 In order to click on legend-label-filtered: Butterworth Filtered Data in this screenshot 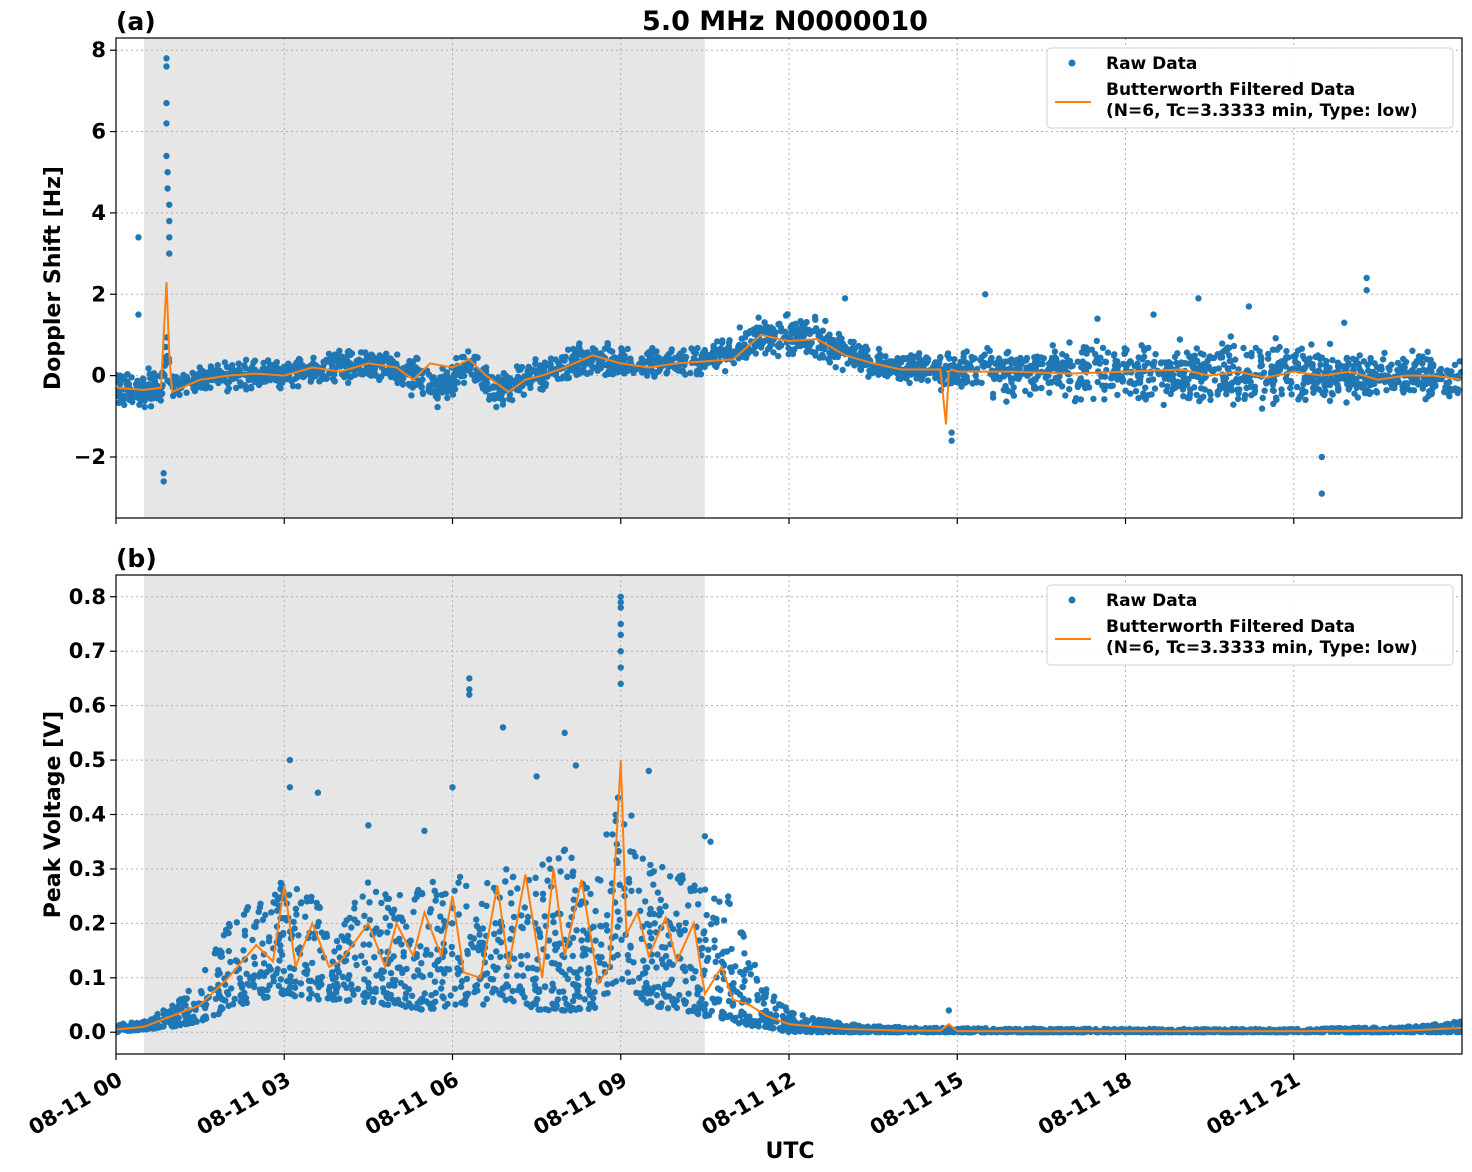, I will do `click(1230, 90)`.